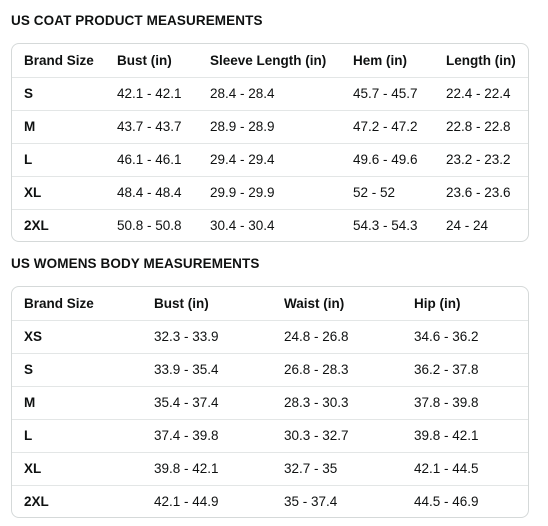 This screenshot has height=526, width=548. What do you see at coordinates (311, 502) in the screenshot?
I see `waist-cell: 35 - 37.4` at bounding box center [311, 502].